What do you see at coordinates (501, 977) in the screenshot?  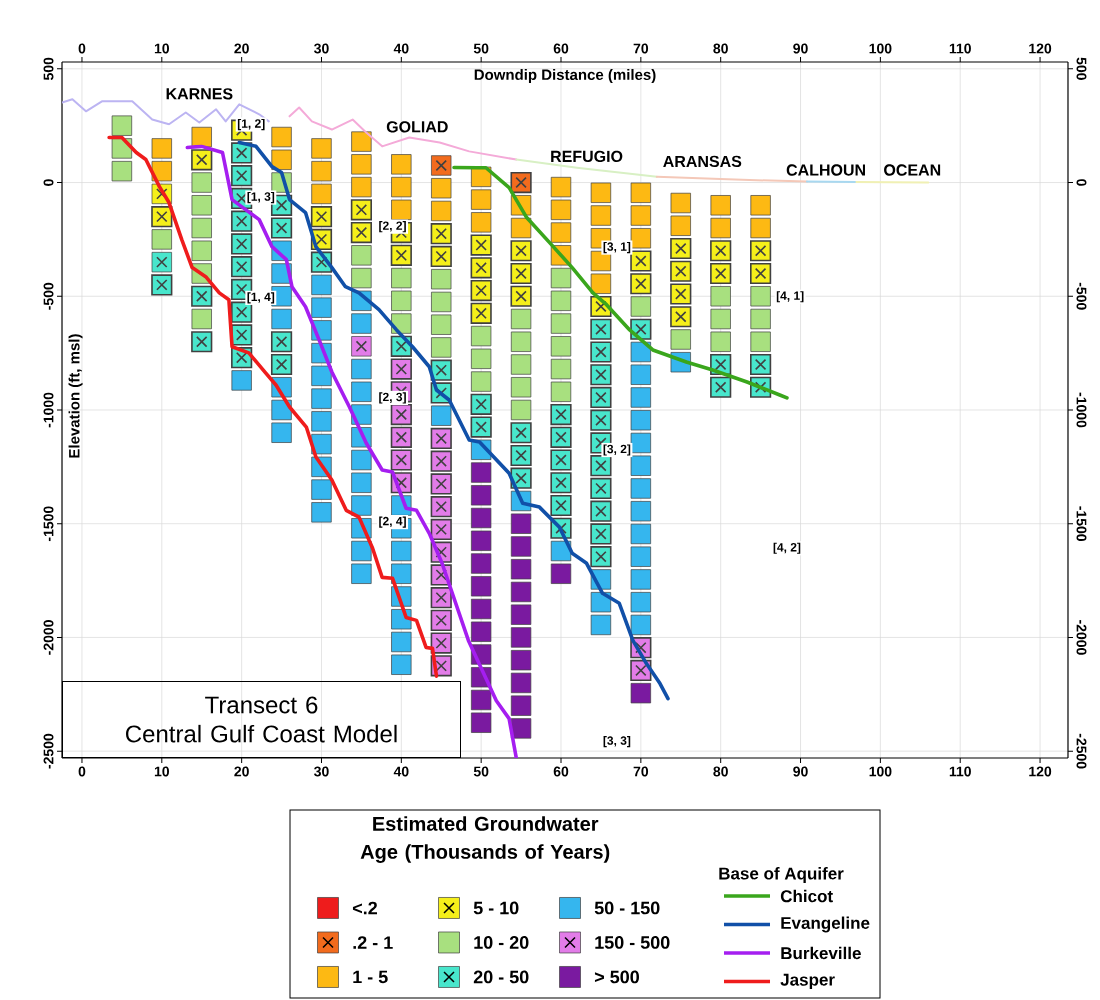 I see `legend-label: 20 - 50` at bounding box center [501, 977].